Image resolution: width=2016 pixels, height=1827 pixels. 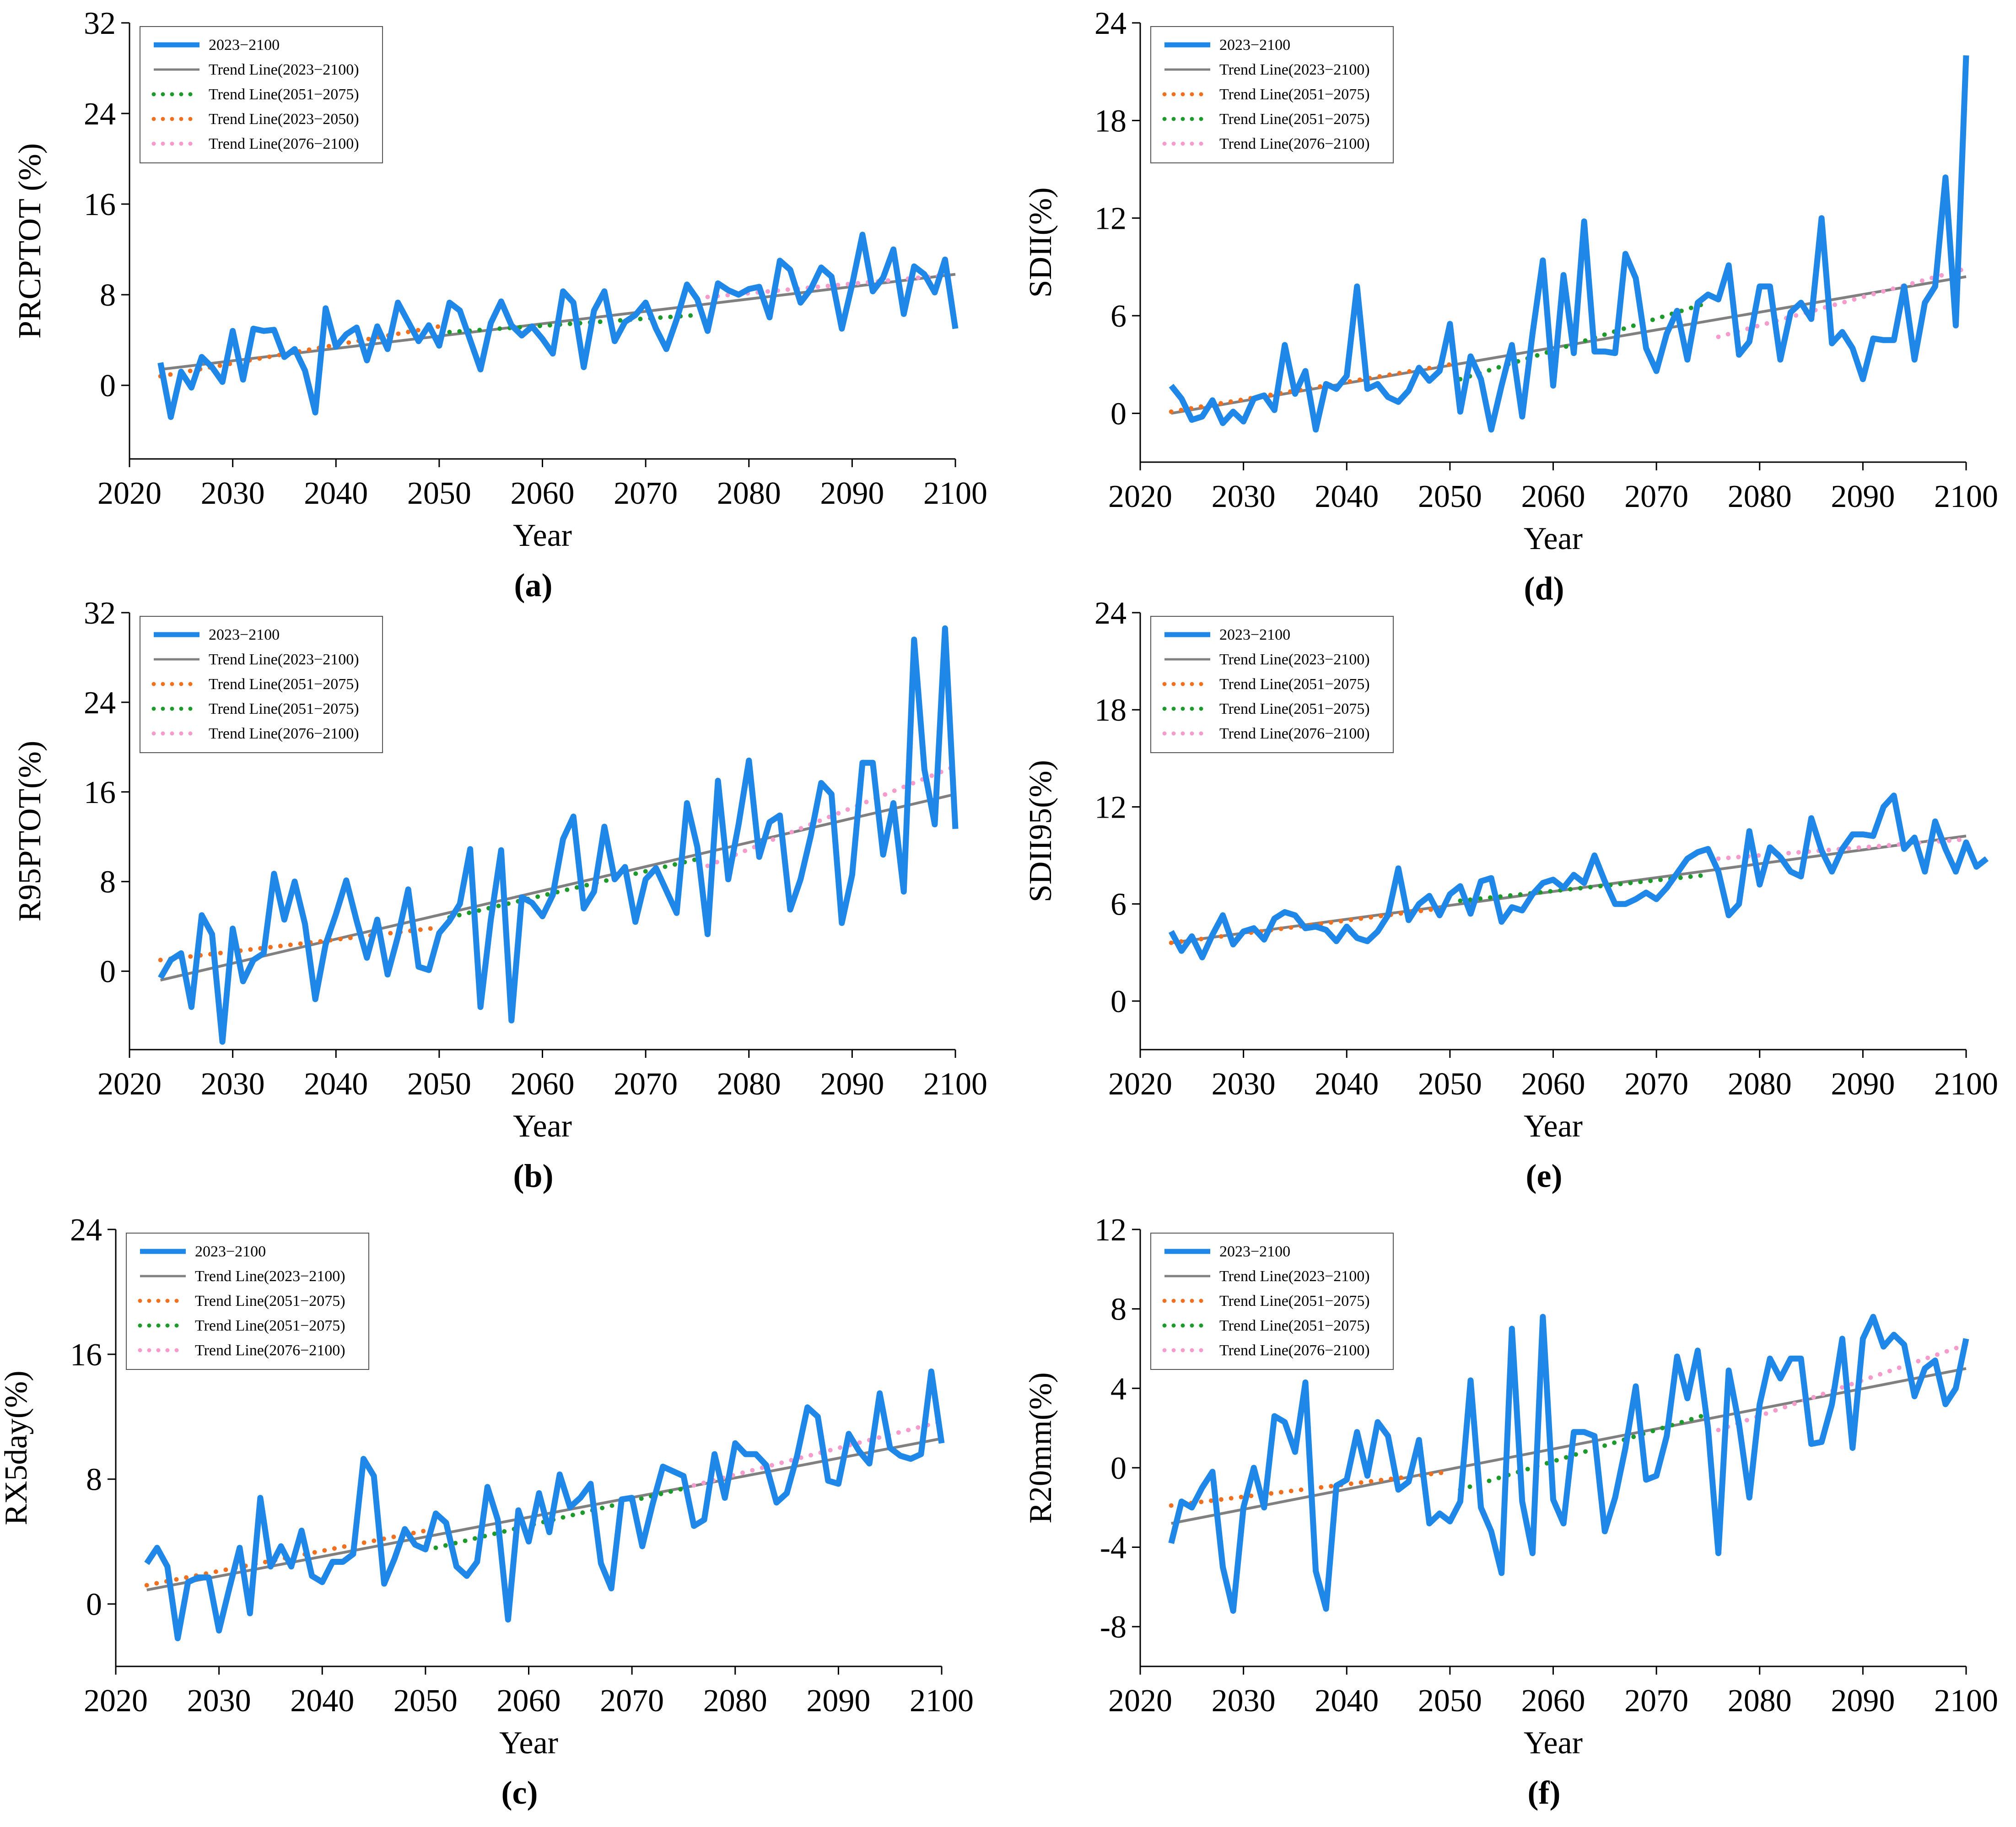 I want to click on panel-label: (a), so click(x=533, y=585).